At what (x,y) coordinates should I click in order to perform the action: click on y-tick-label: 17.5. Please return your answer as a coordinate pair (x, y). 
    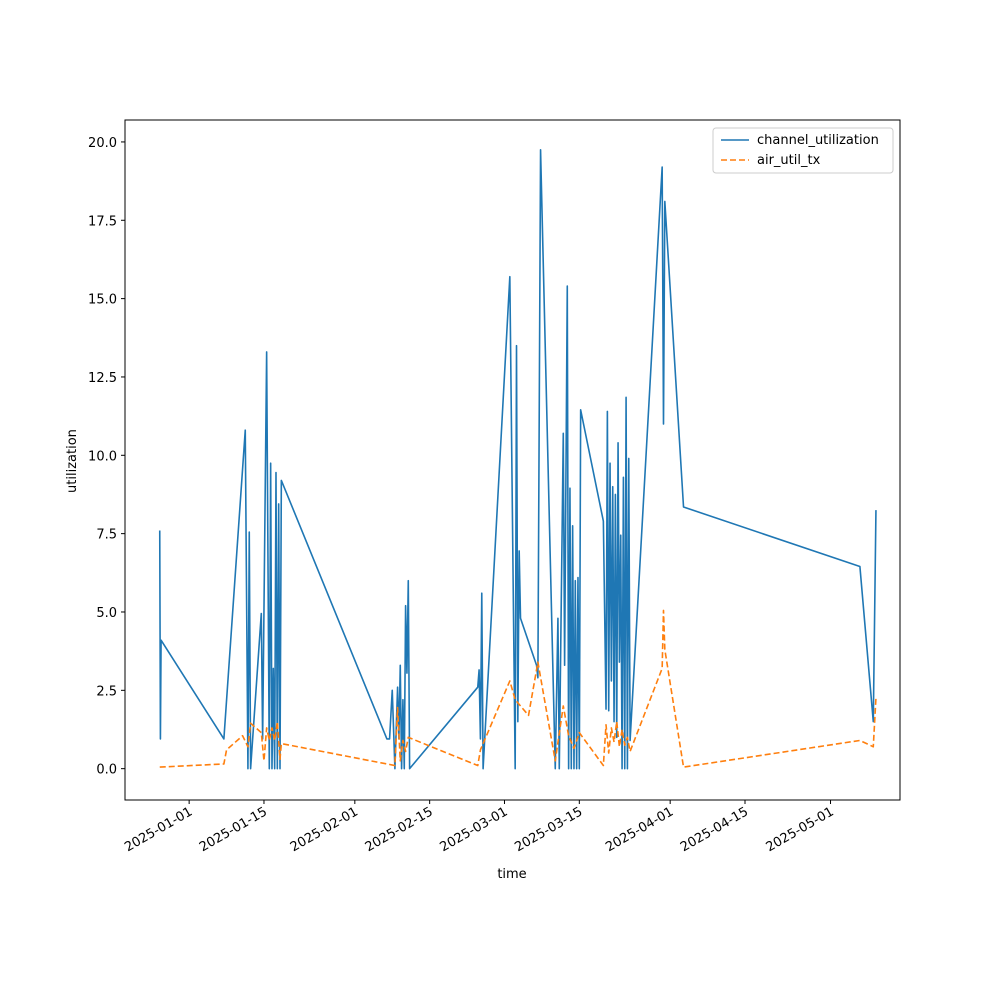
    Looking at the image, I should click on (102, 221).